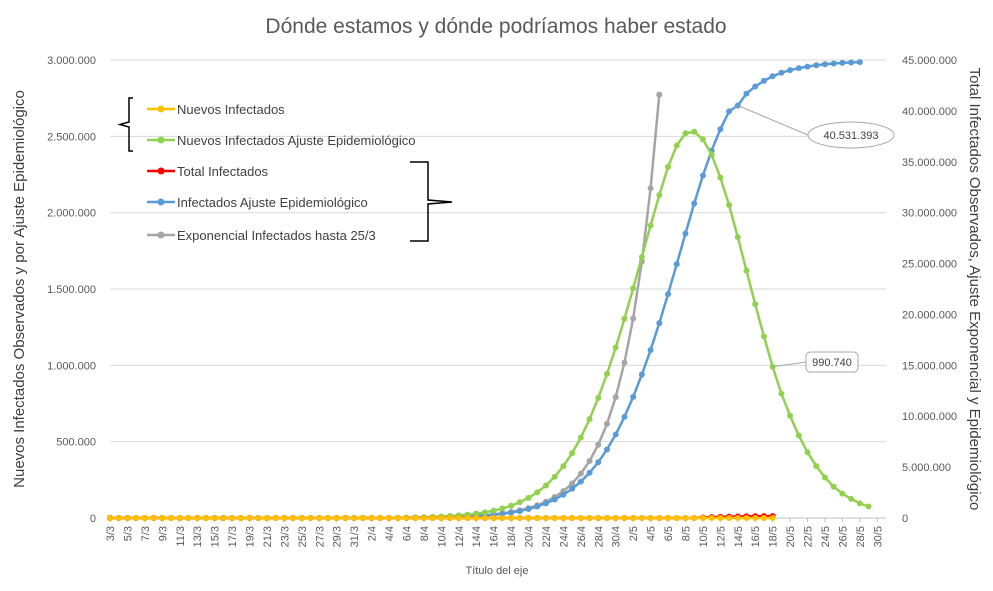 The width and height of the screenshot is (993, 591). I want to click on y-right-tick-label: 30.000.000, so click(929, 214).